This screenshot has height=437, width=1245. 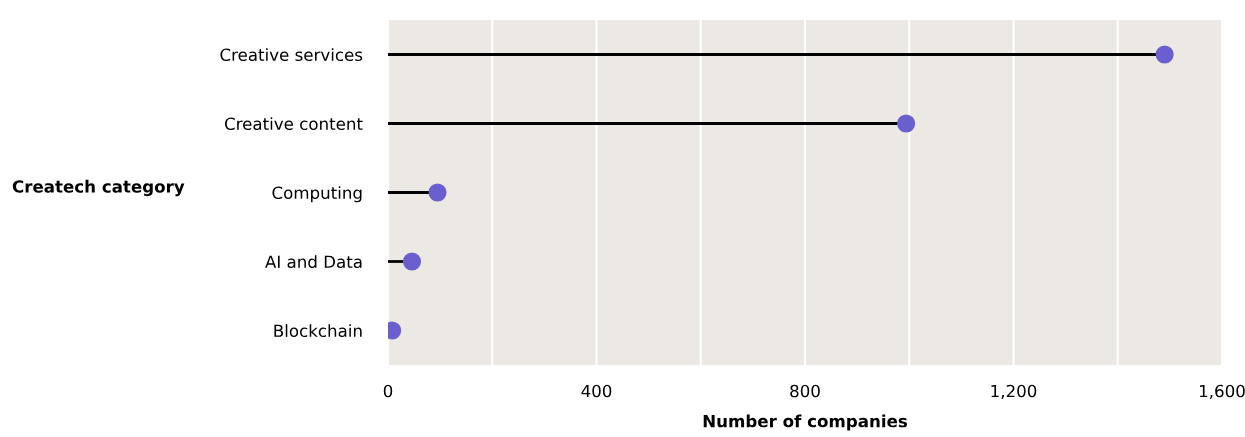 I want to click on y-axis-title: Createch category, so click(x=98, y=188).